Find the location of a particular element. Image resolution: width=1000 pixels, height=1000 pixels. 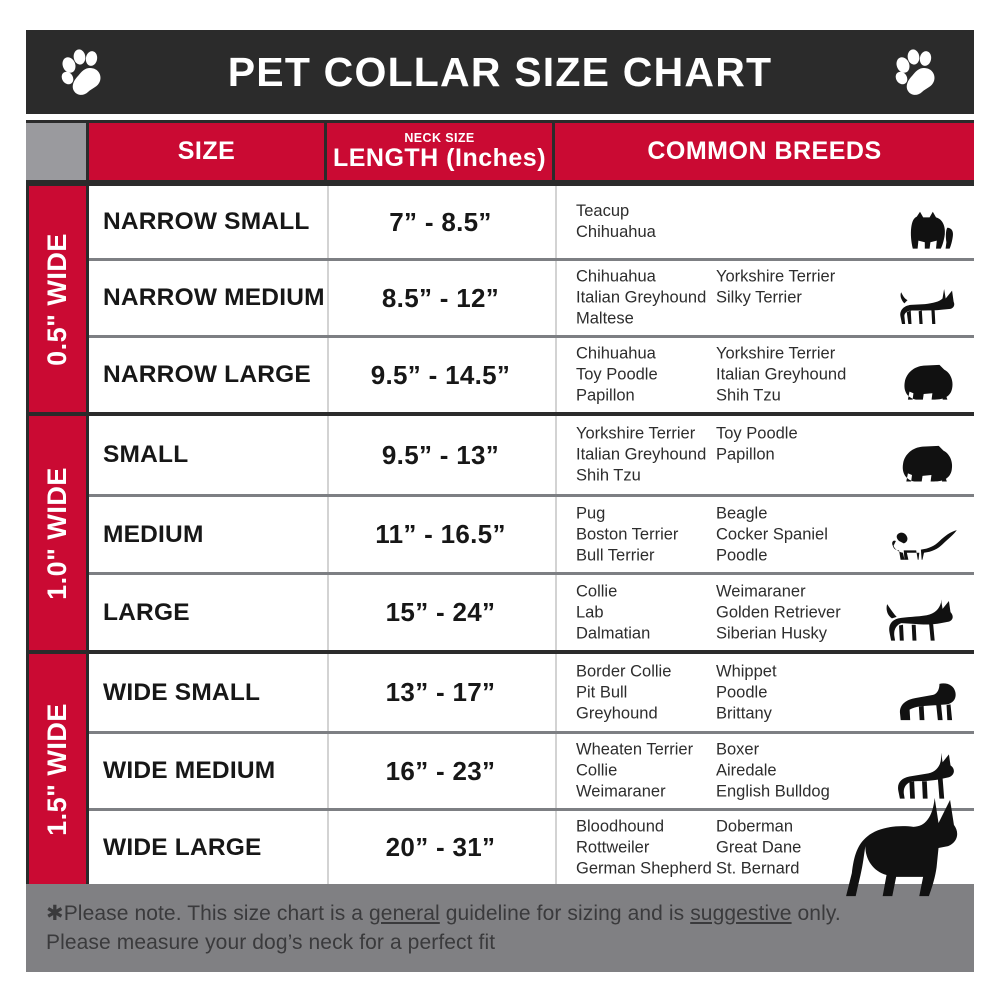

doberman-silhouette-icon is located at coordinates (900, 850).